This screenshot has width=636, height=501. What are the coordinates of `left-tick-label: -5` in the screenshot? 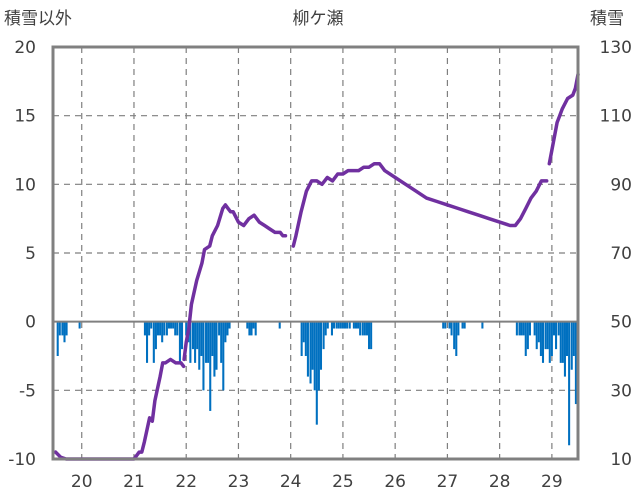 It's located at (27, 391).